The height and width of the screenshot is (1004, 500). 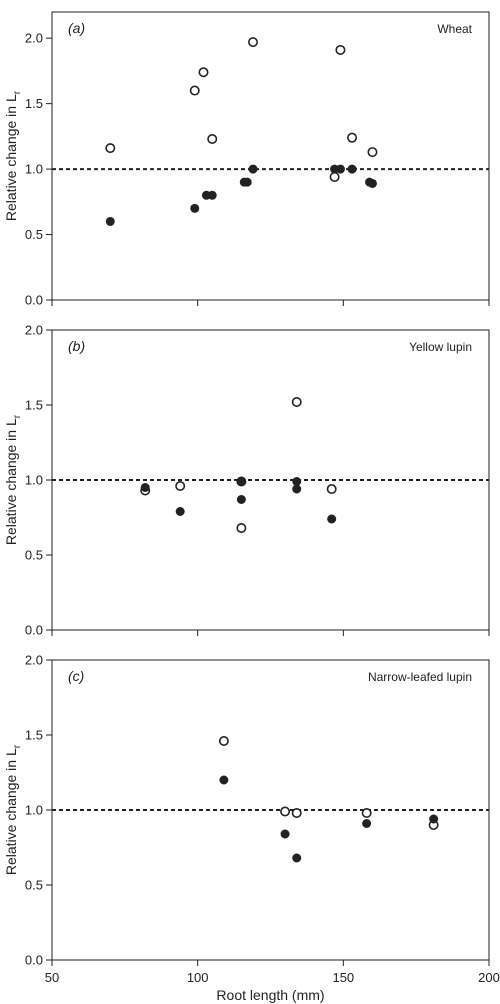 What do you see at coordinates (343, 977) in the screenshot?
I see `x-tick-label: 150` at bounding box center [343, 977].